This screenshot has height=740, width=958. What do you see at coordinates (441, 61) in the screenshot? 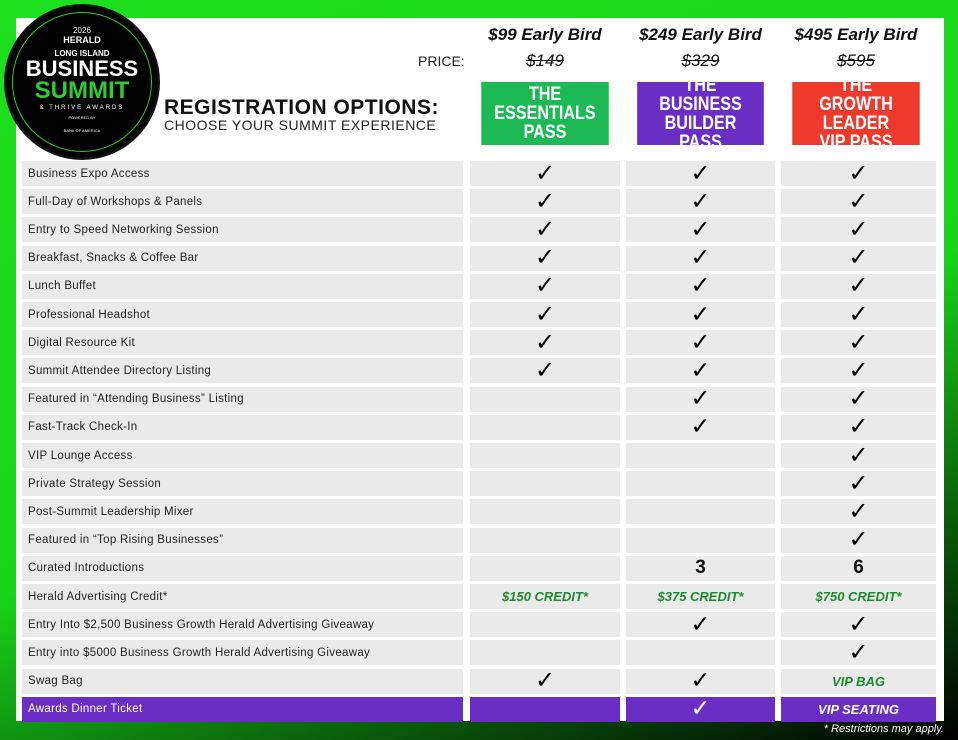
I see `price-label: PRICE:` at bounding box center [441, 61].